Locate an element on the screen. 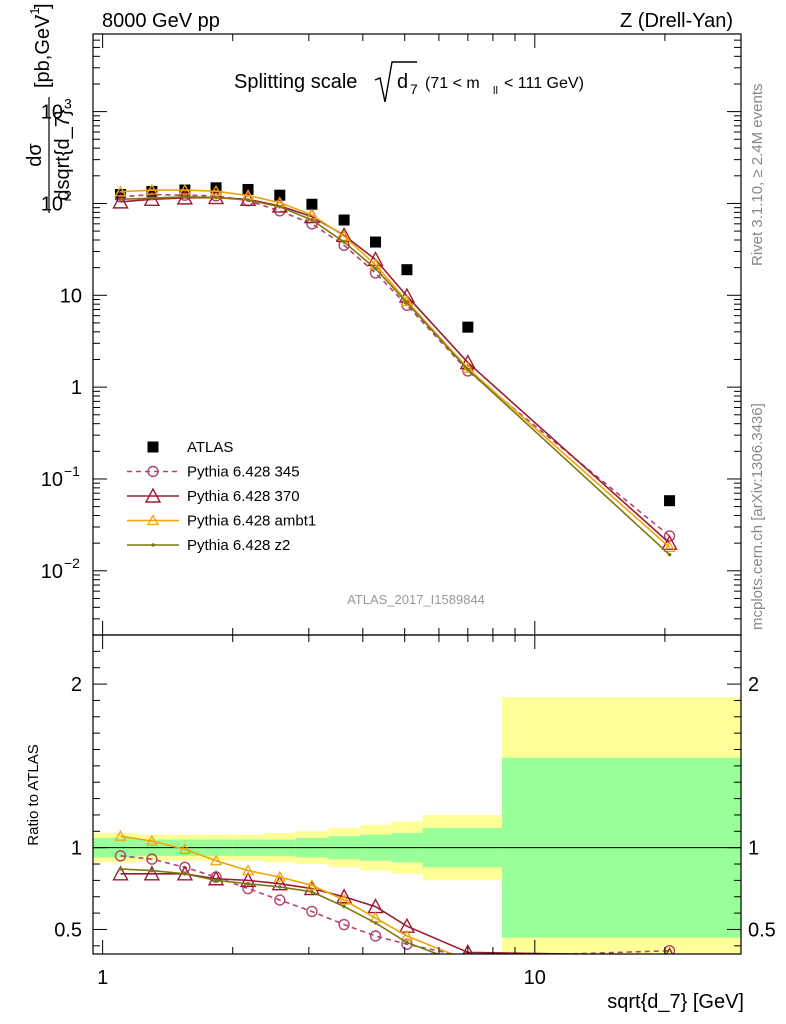 The height and width of the screenshot is (1024, 786). rivet-info: Rivet 3.1.10, ≥ 2.4M events is located at coordinates (757, 175).